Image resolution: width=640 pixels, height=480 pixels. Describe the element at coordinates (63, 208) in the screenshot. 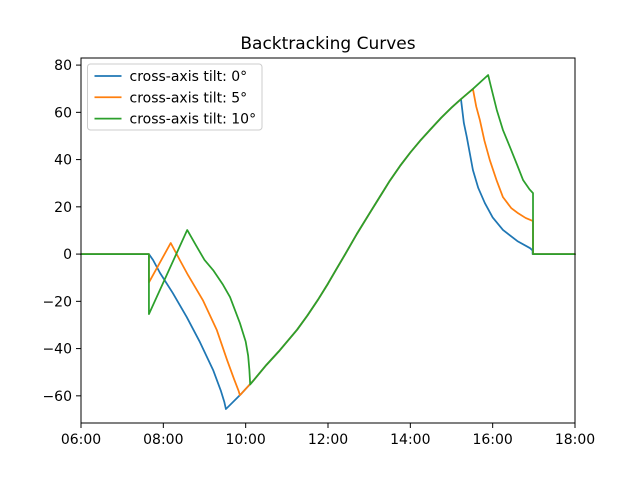

I see `y-tick-label: 20` at that location.